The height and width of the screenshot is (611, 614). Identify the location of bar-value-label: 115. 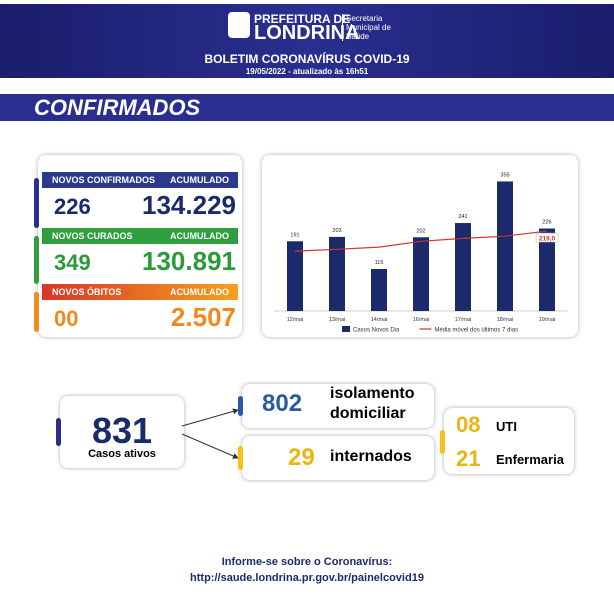
(379, 263).